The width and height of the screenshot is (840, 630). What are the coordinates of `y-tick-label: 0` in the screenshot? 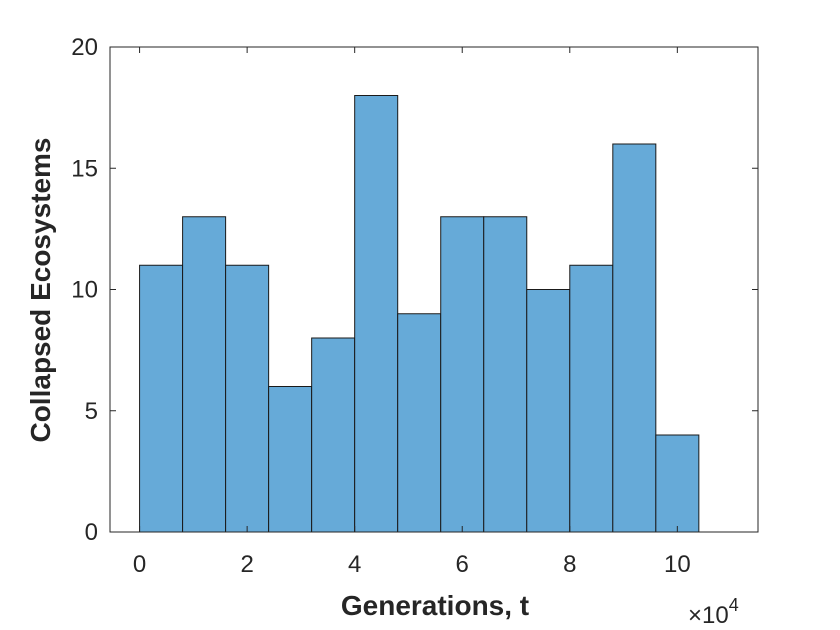 It's located at (91, 532).